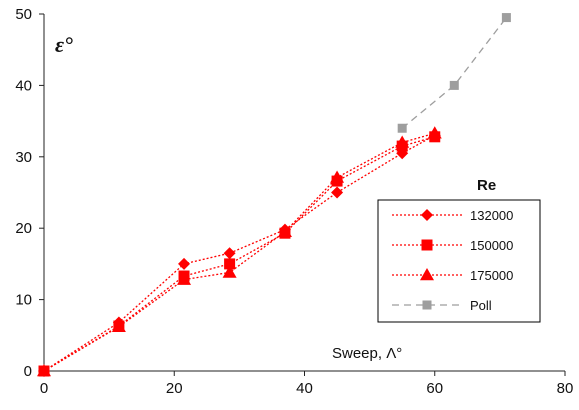 The height and width of the screenshot is (410, 579). Describe the element at coordinates (452, 260) in the screenshot. I see `legend-items: 132000 150000 175000 Poll` at that location.